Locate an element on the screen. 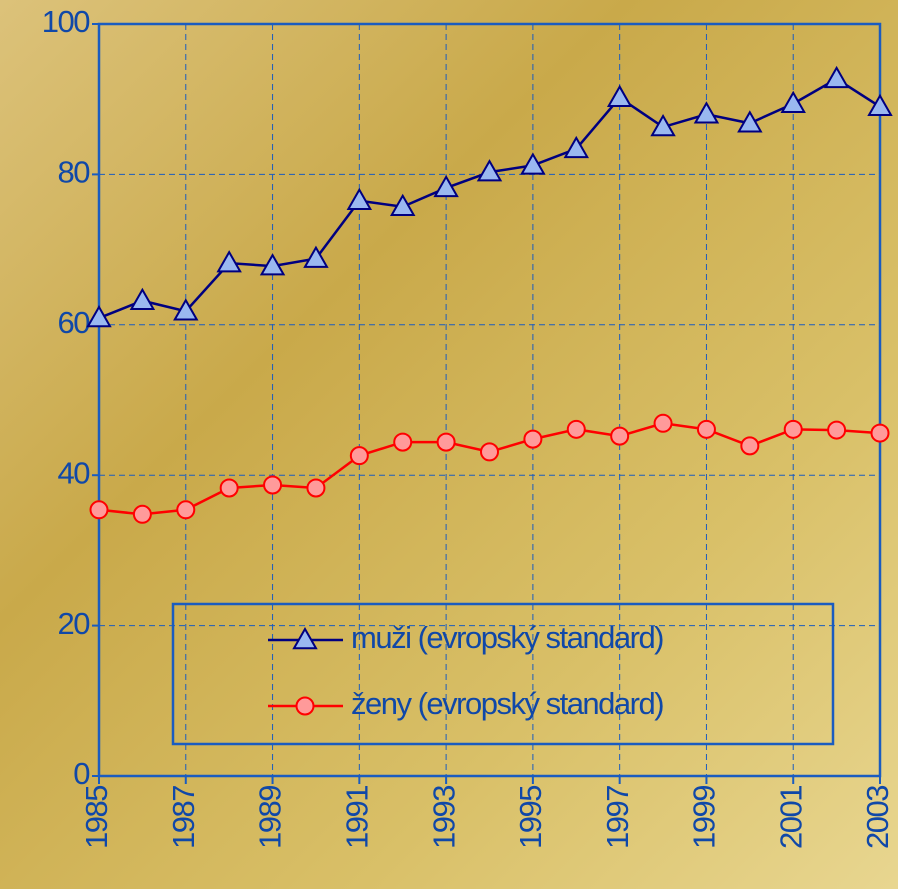  y-tick-label: 0 is located at coordinates (81, 773).